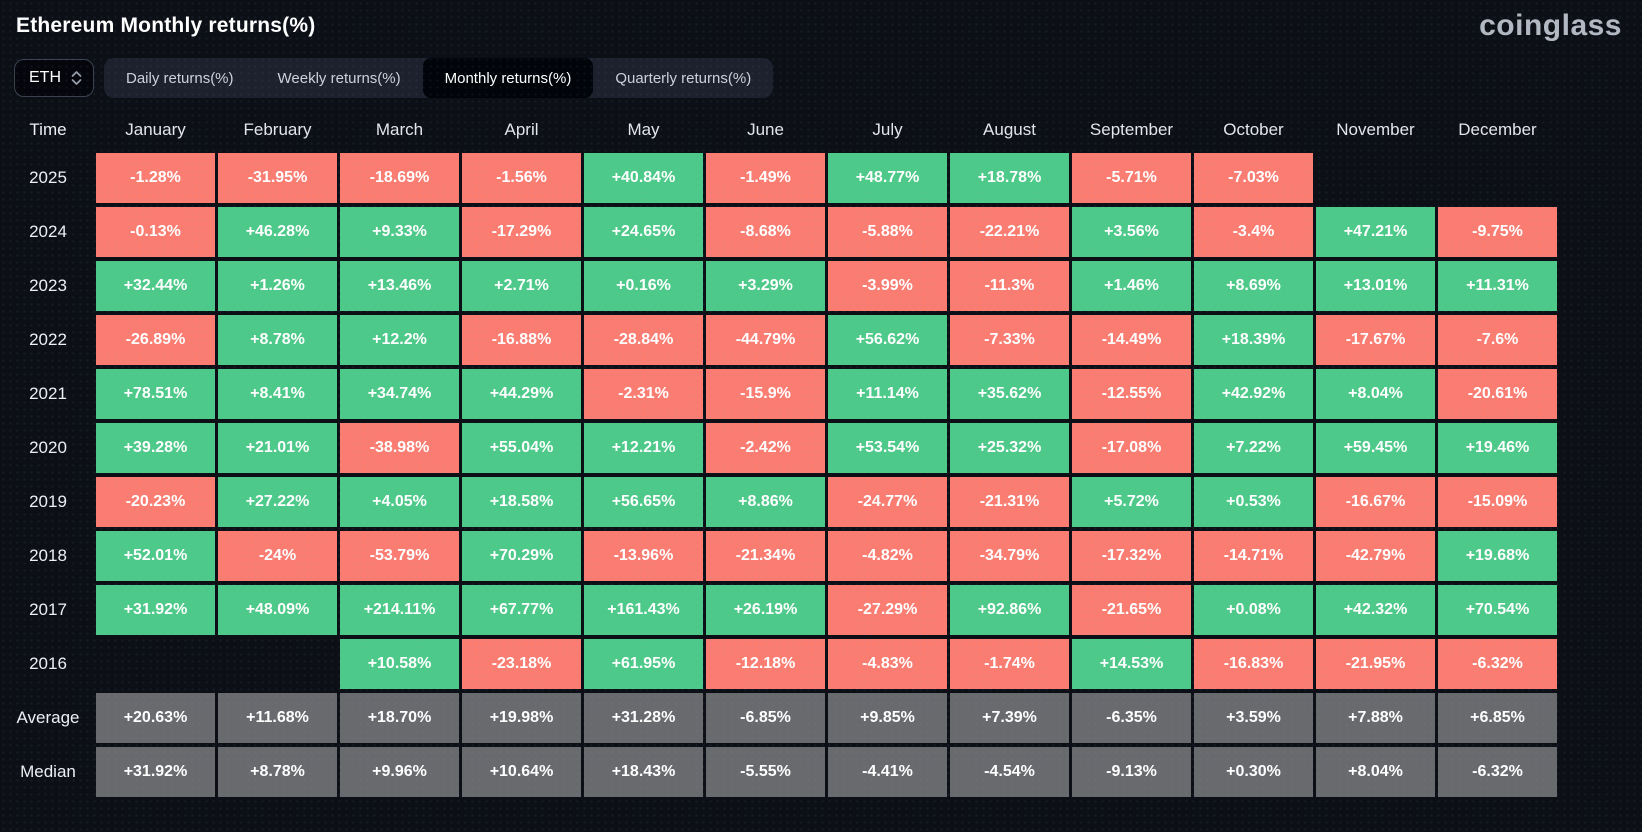 This screenshot has width=1642, height=832. Describe the element at coordinates (683, 78) in the screenshot. I see `tab-quarterly-returns: Quarterly returns(%)` at that location.